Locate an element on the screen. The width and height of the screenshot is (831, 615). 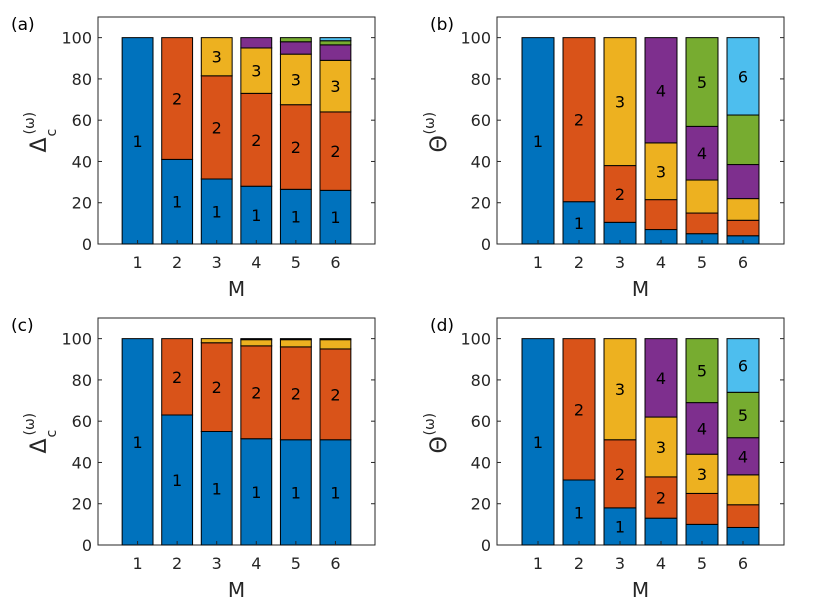
segment-label: 5 is located at coordinates (702, 371).